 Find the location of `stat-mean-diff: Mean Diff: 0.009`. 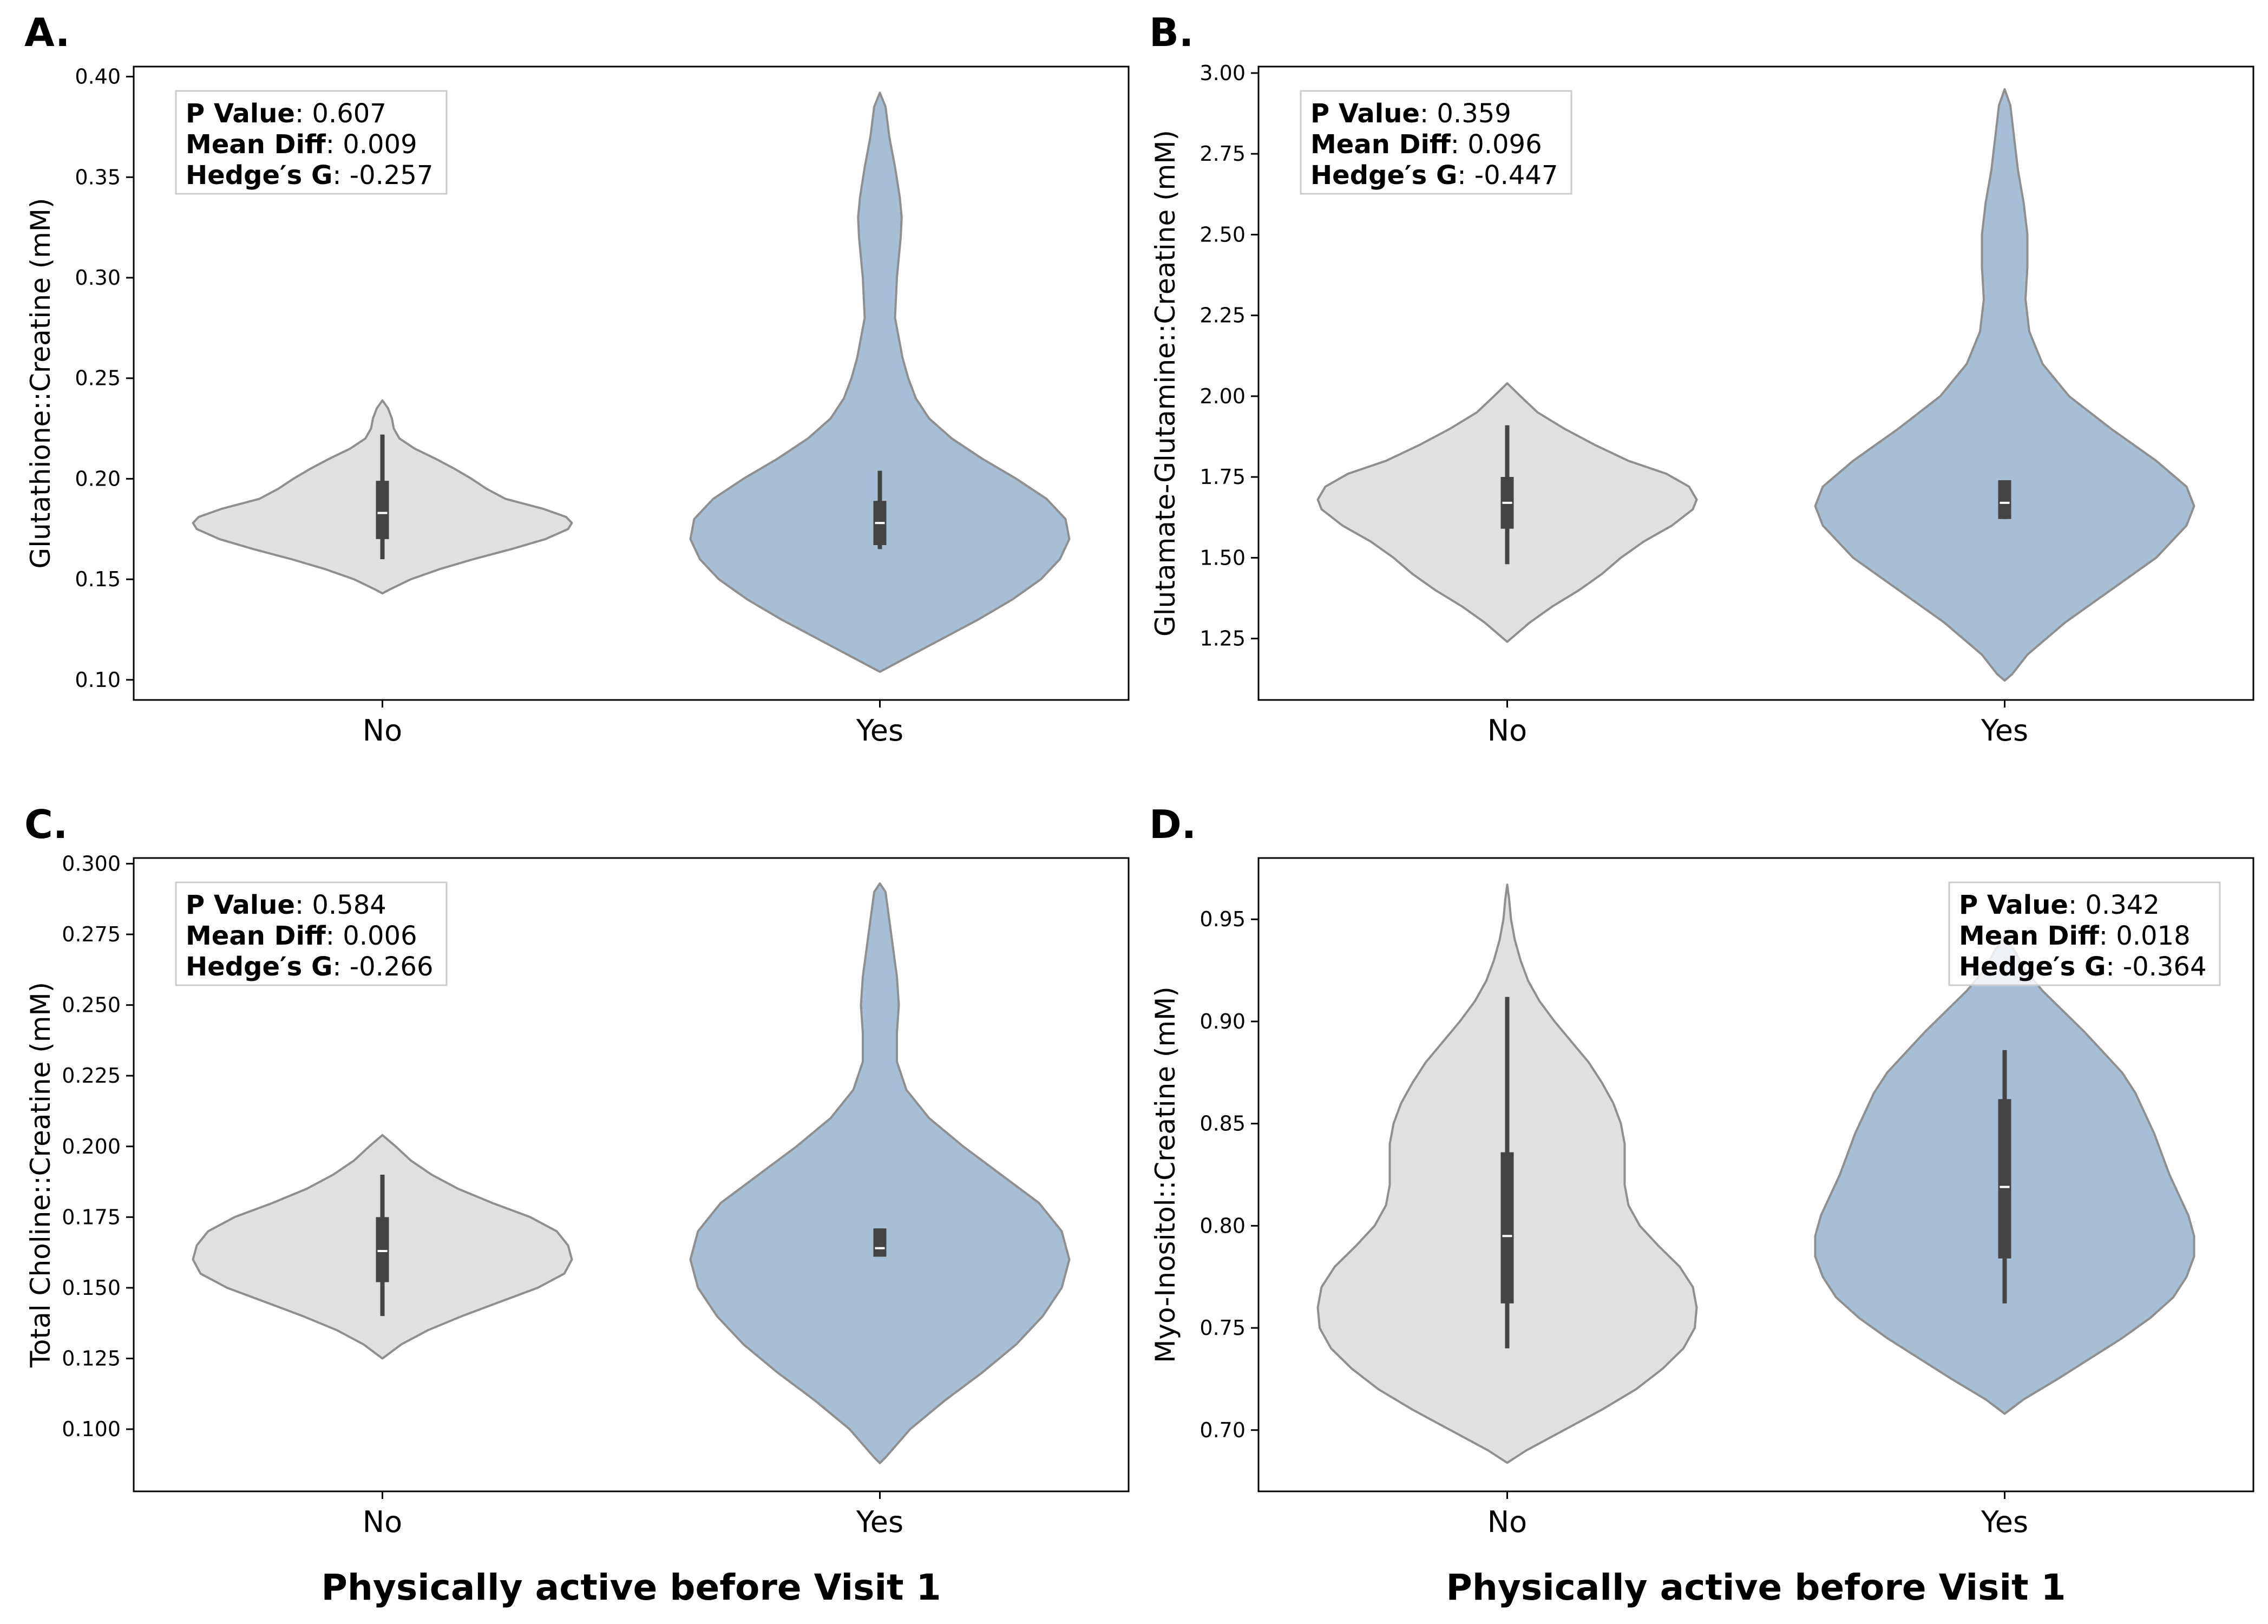

stat-mean-diff: Mean Diff: 0.009 is located at coordinates (301, 144).